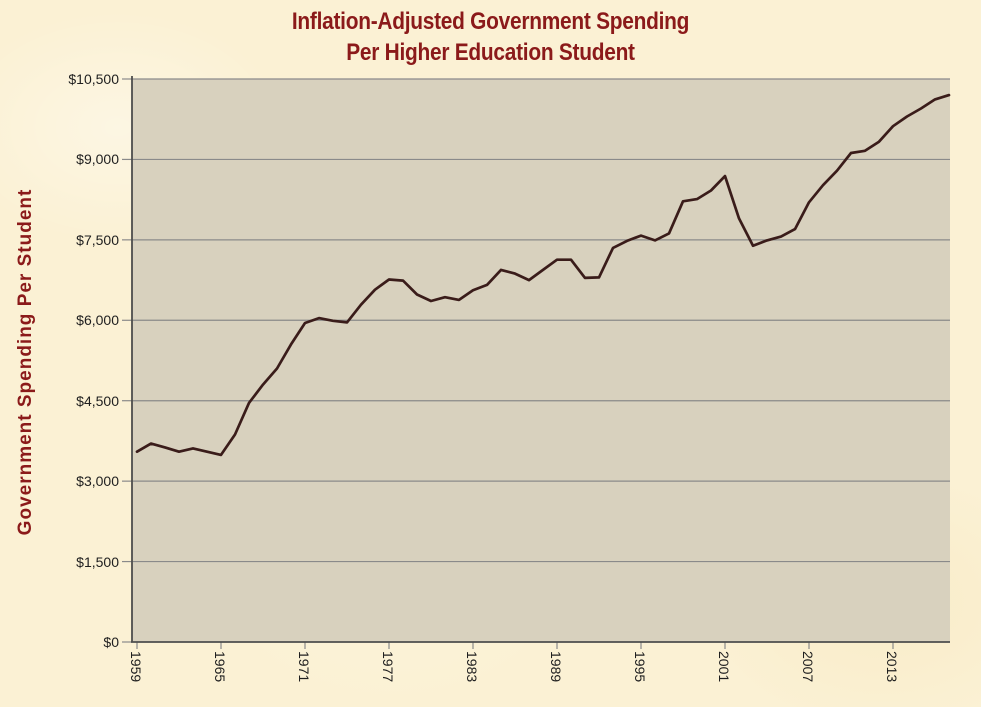 This screenshot has width=981, height=707. I want to click on chart-title-line2: Per Higher Education Student, so click(490, 52).